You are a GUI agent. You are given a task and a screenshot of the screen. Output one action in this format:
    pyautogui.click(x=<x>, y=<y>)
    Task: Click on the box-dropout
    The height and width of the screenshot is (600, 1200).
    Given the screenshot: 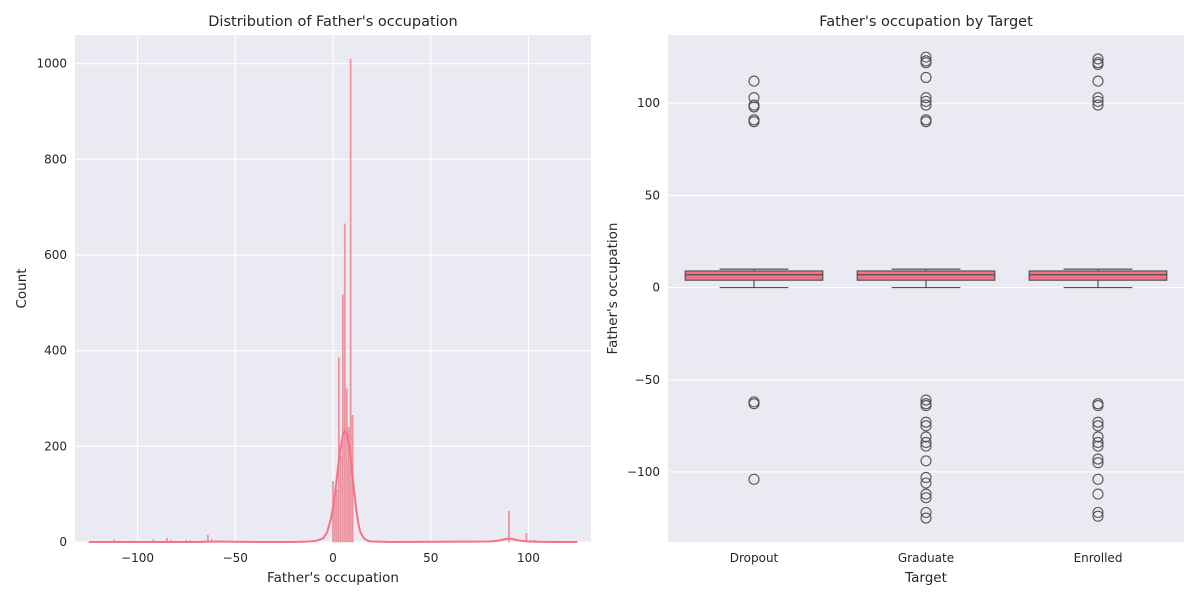 What is the action you would take?
    pyautogui.click(x=754, y=280)
    